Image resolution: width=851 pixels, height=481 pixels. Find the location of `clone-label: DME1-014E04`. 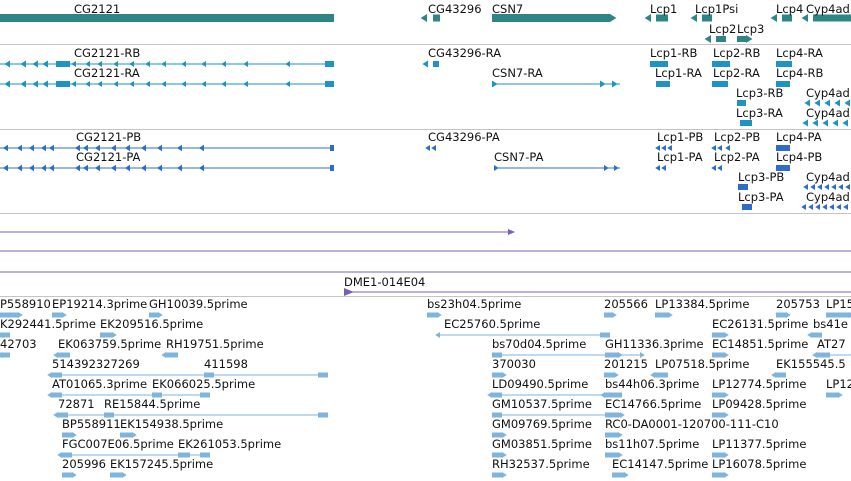

clone-label: DME1-014E04 is located at coordinates (385, 282).